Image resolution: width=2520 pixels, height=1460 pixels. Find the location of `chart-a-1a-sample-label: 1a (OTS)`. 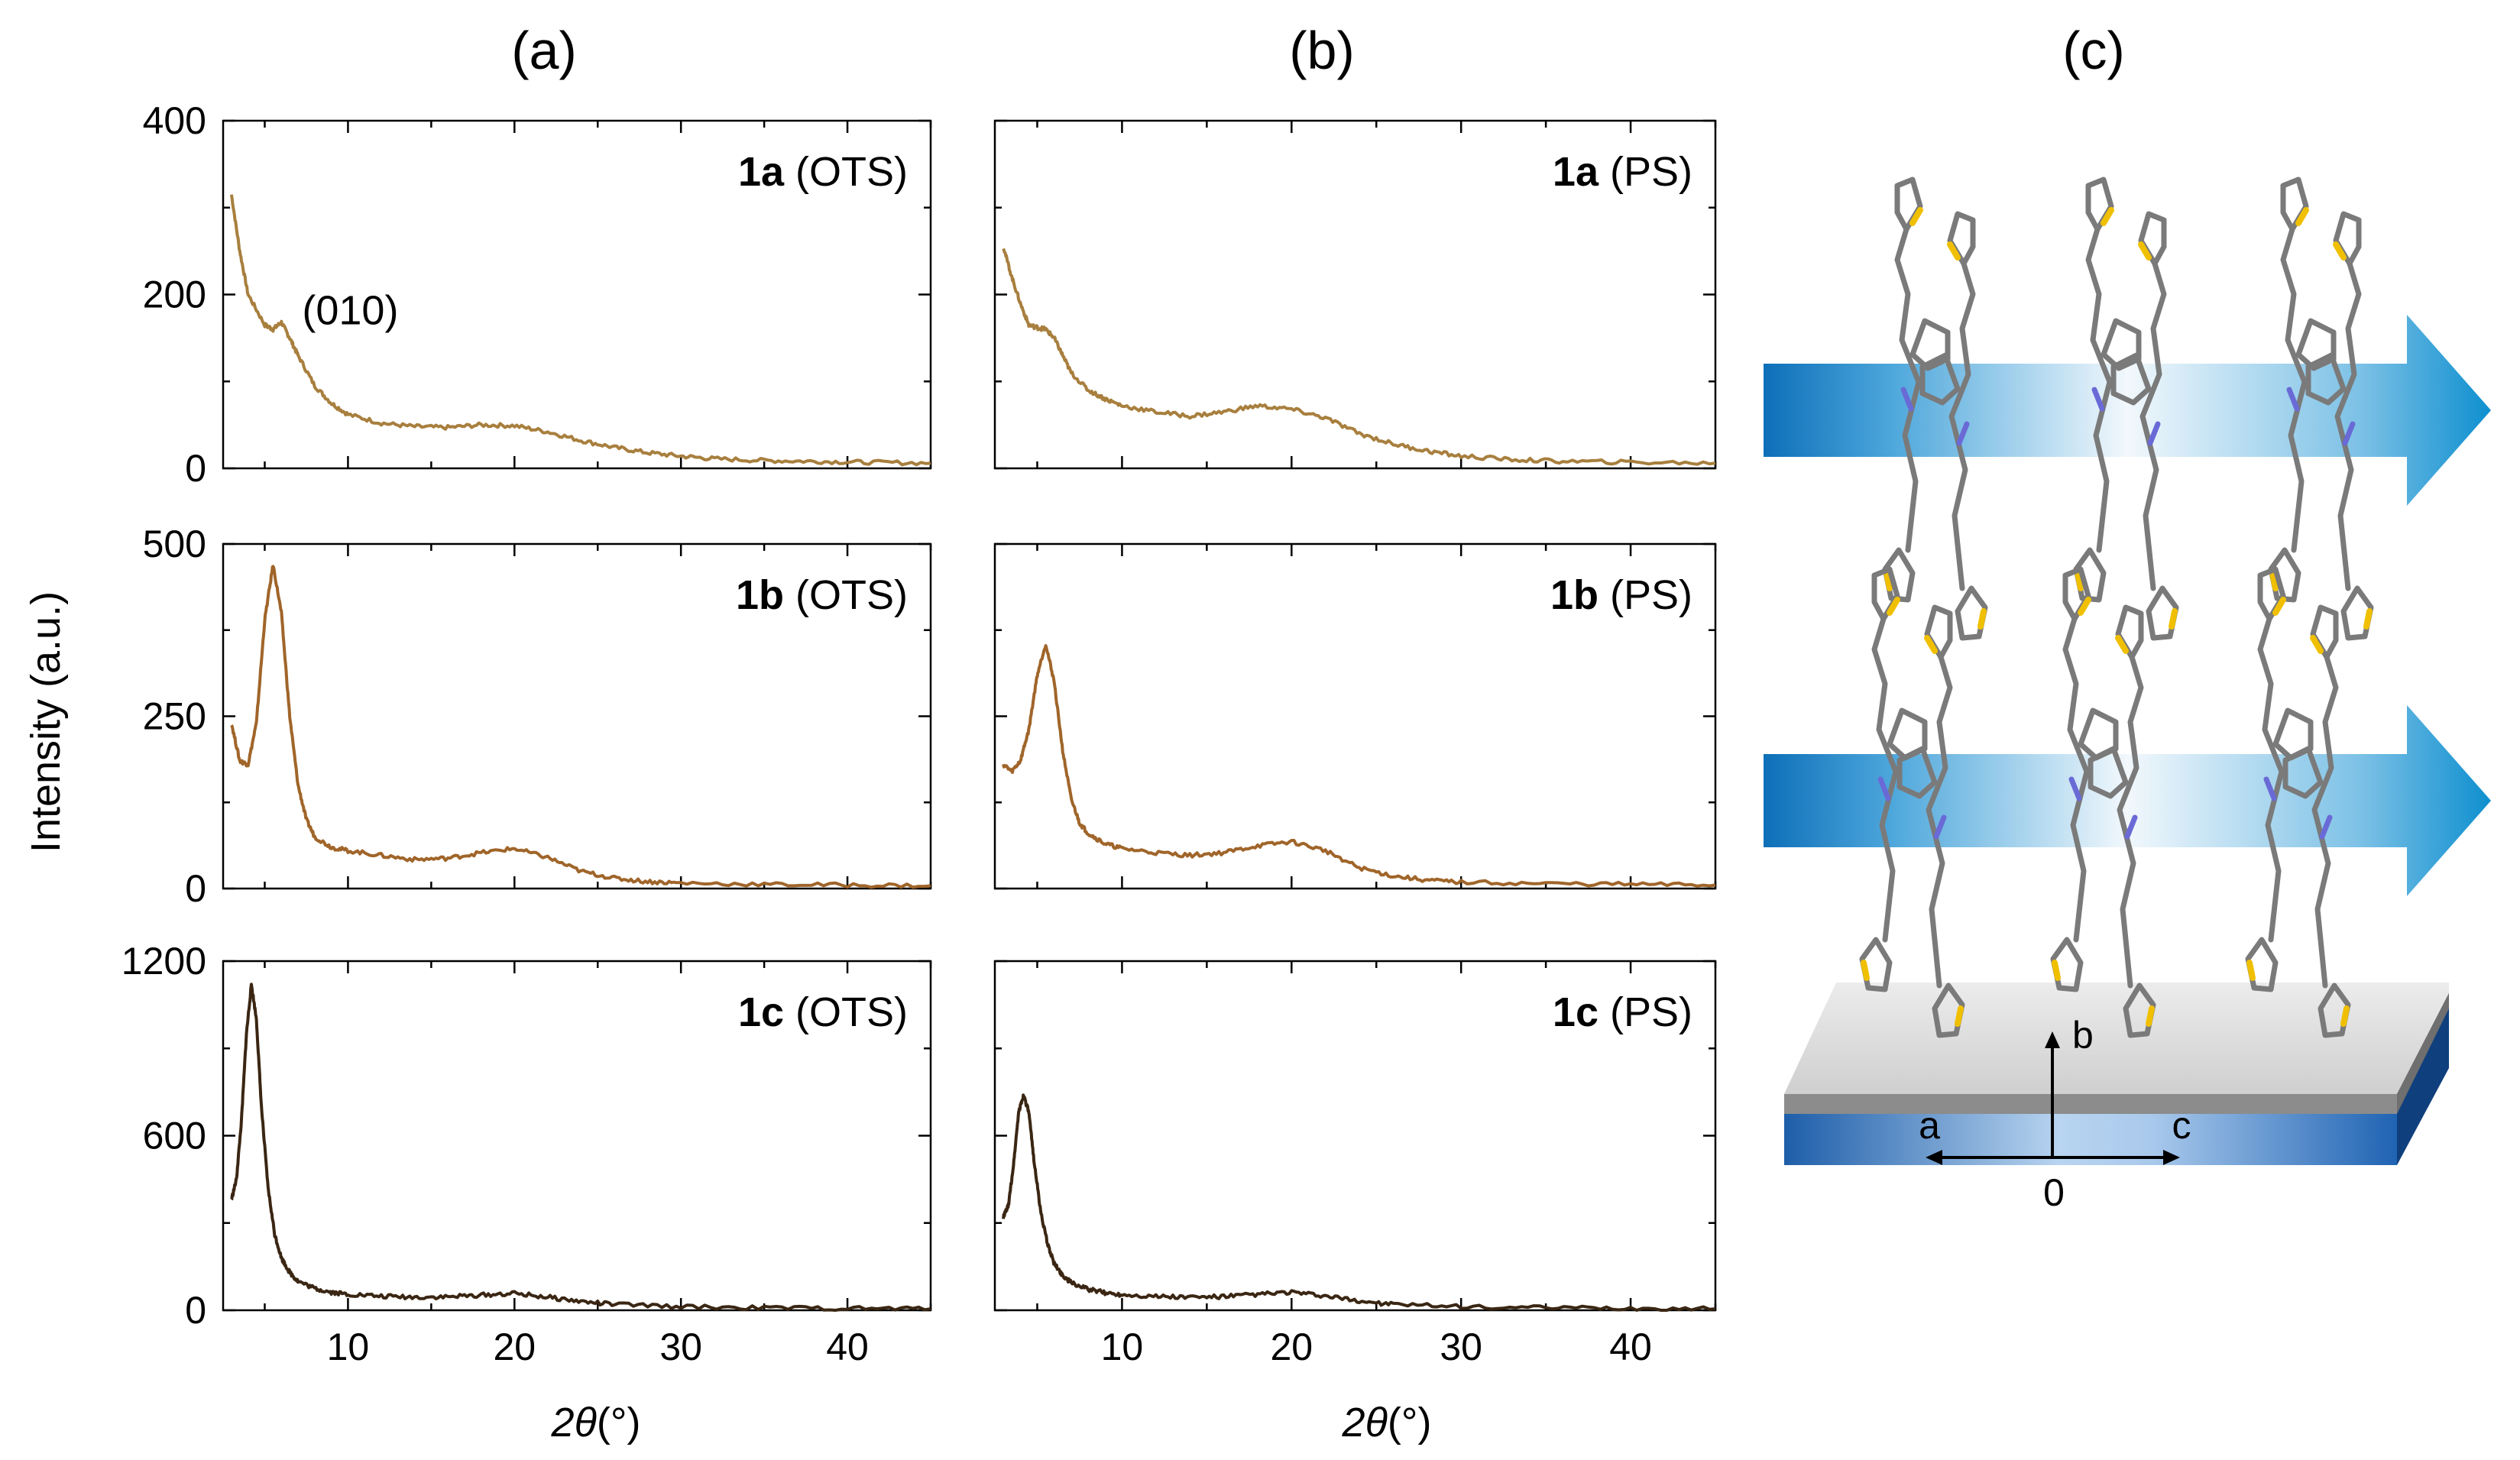

chart-a-1a-sample-label: 1a (OTS) is located at coordinates (823, 172).